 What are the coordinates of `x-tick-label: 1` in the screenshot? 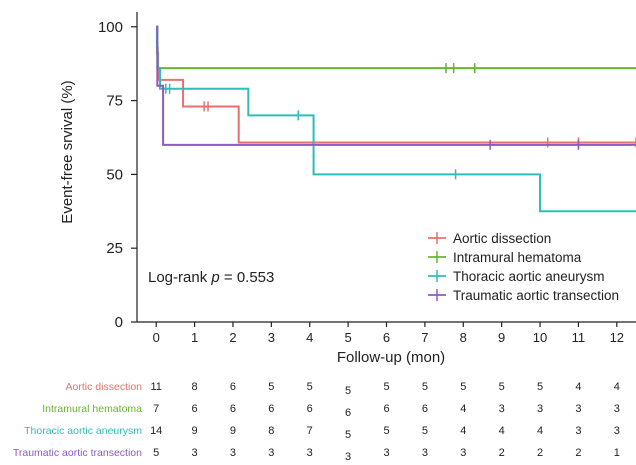 It's located at (194, 337).